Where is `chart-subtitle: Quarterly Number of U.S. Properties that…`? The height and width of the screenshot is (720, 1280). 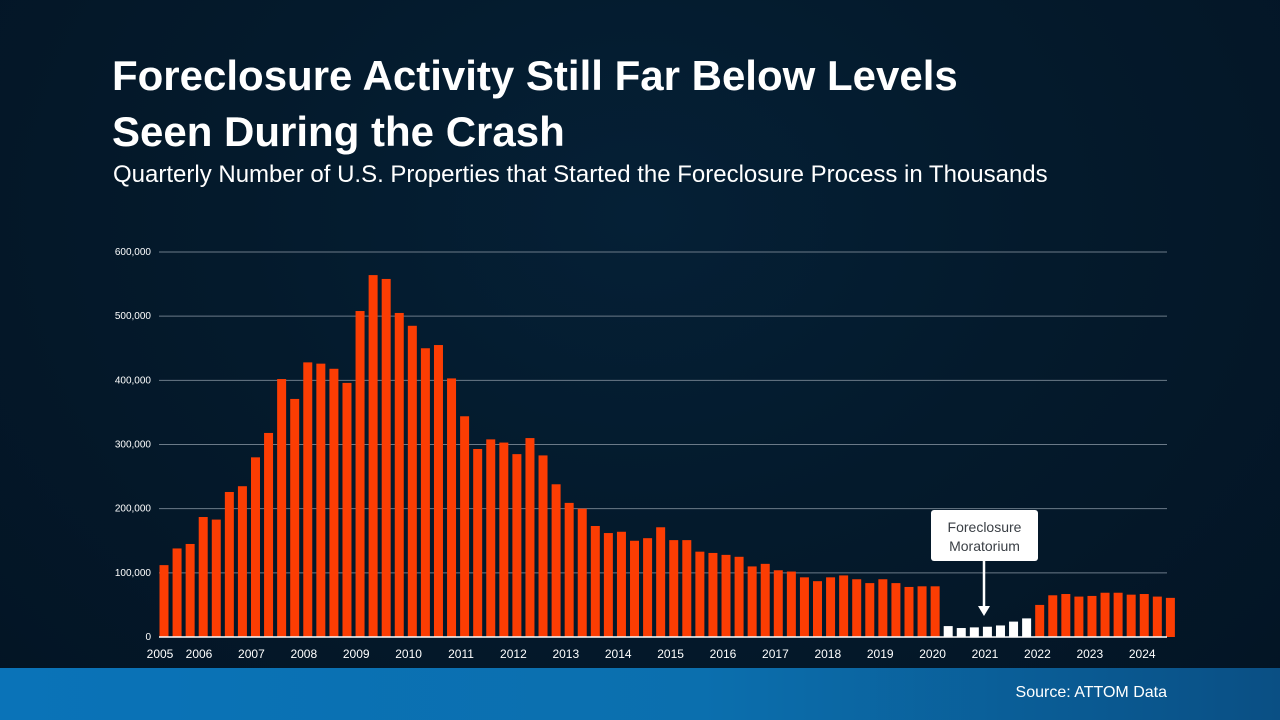 chart-subtitle: Quarterly Number of U.S. Properties that… is located at coordinates (580, 174).